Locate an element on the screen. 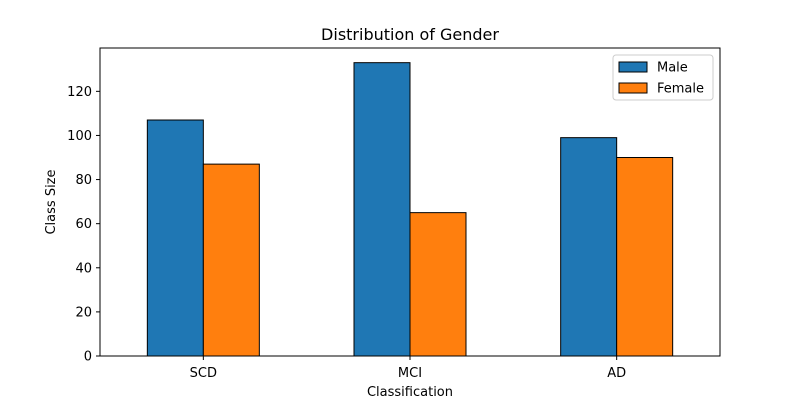 Image resolution: width=800 pixels, height=404 pixels. bar-female-ad is located at coordinates (645, 257).